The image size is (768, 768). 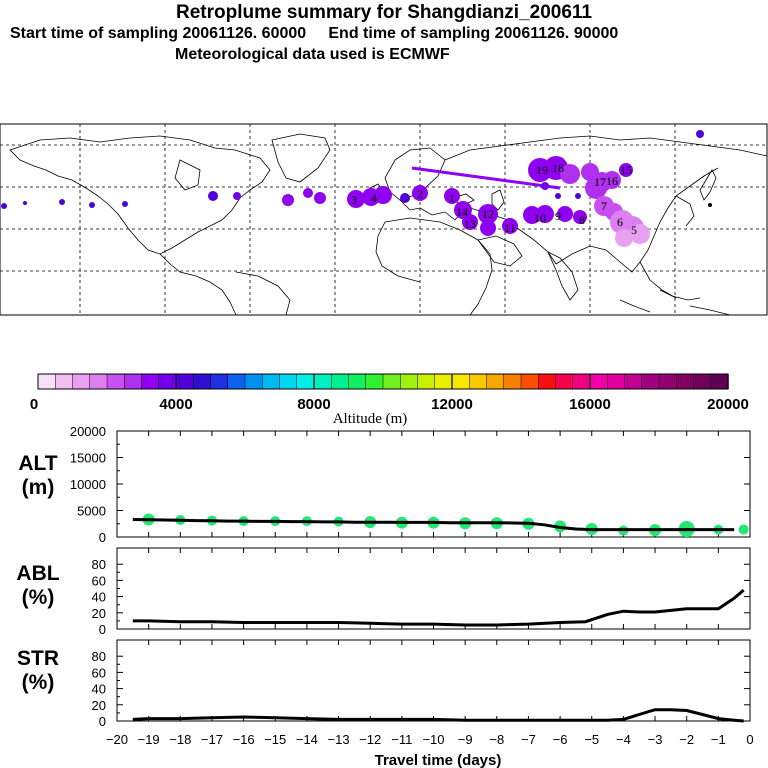 What do you see at coordinates (600, 182) in the screenshot?
I see `plume-cluster-label: 17` at bounding box center [600, 182].